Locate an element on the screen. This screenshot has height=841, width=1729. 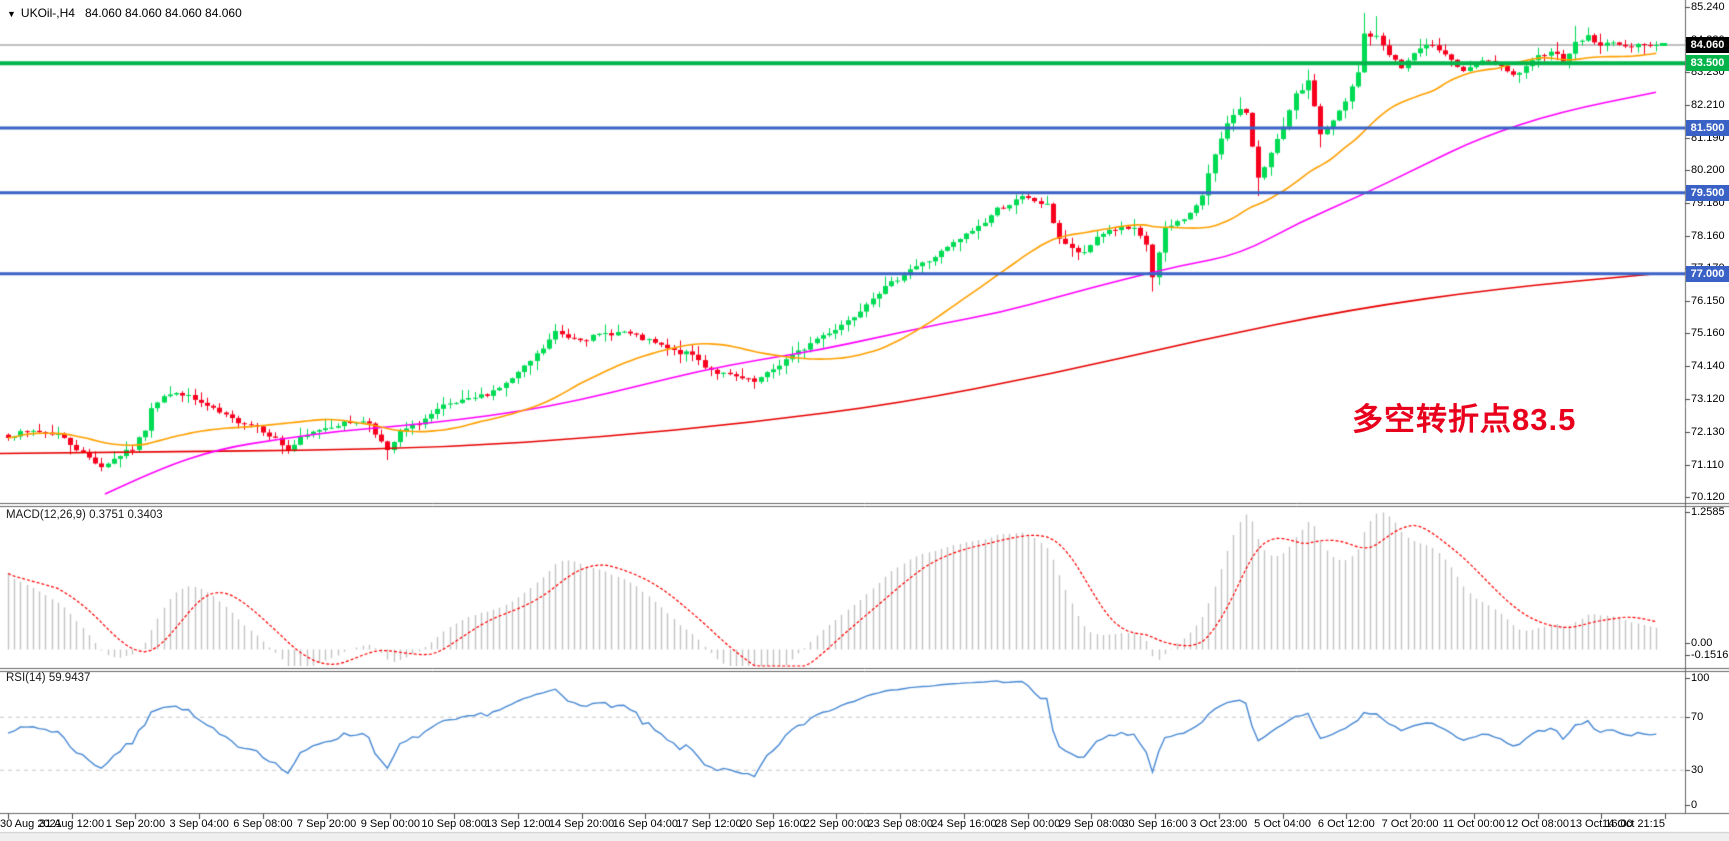
time-tick-label: 13 Sep 12:00 is located at coordinates (518, 824).